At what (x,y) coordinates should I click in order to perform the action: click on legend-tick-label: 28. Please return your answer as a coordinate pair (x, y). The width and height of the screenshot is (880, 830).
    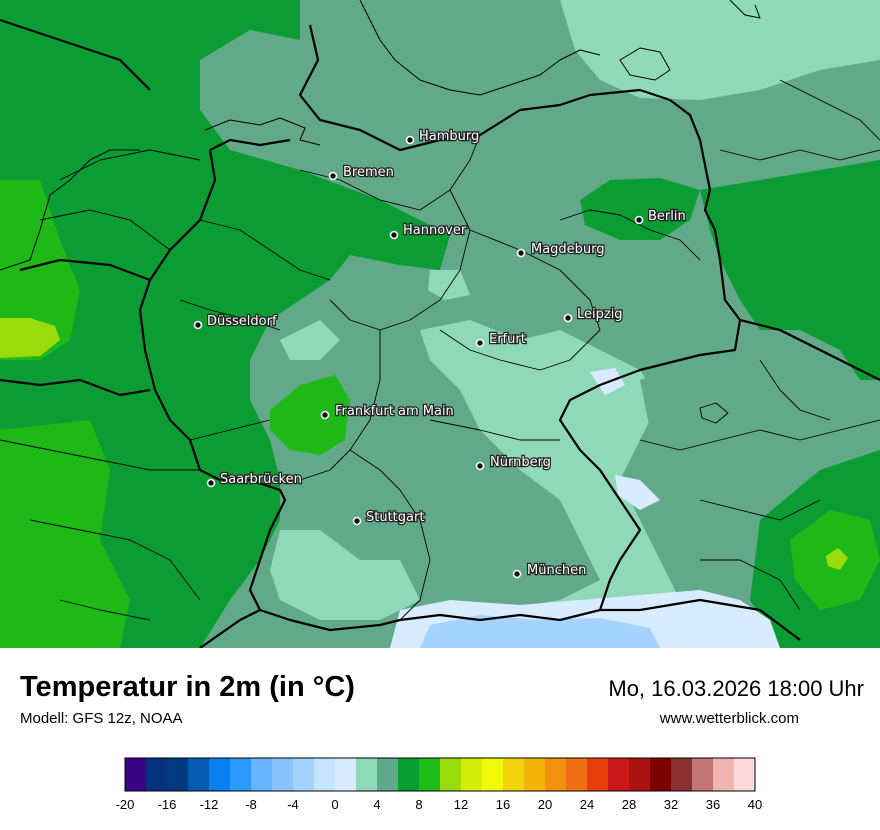
    Looking at the image, I should click on (629, 804).